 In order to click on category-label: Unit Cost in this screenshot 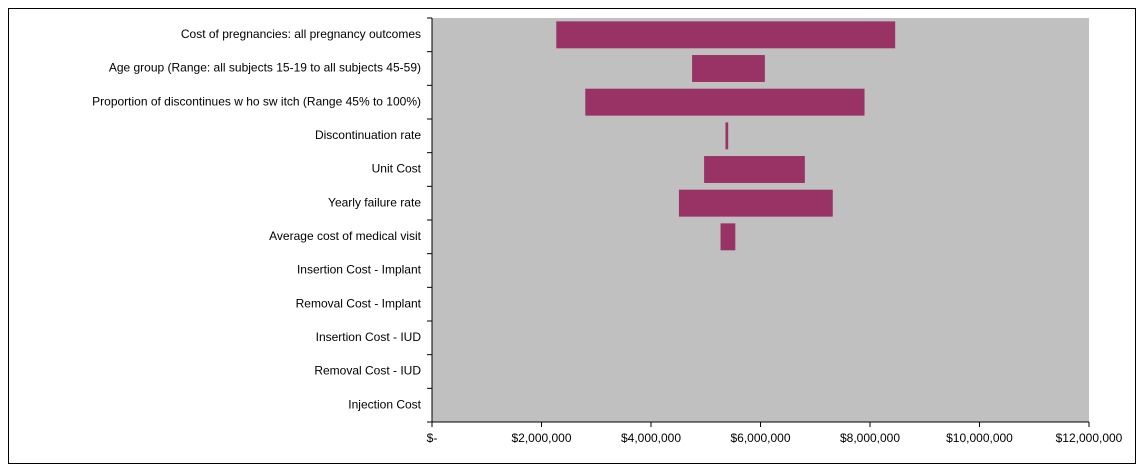, I will do `click(397, 169)`.